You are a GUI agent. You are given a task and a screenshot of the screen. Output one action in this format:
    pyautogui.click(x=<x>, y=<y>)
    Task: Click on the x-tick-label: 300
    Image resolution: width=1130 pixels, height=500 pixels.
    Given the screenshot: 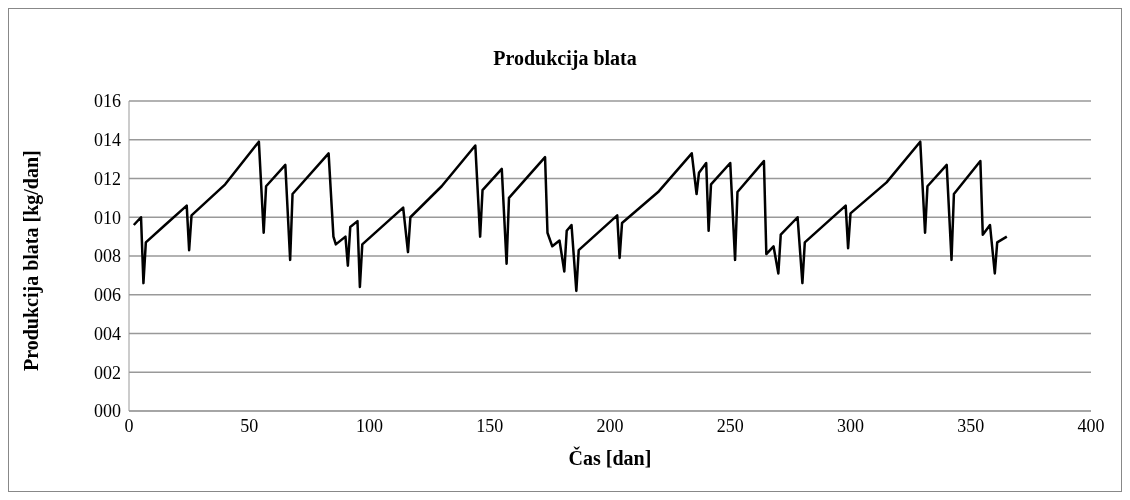 What is the action you would take?
    pyautogui.click(x=850, y=425)
    